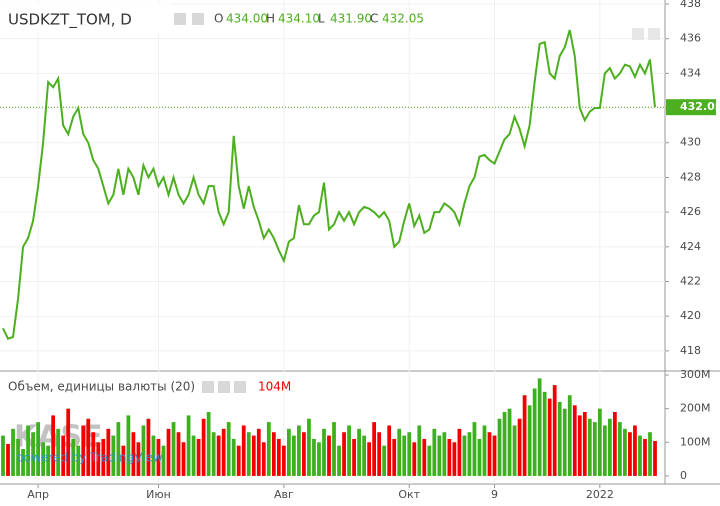  Describe the element at coordinates (690, 38) in the screenshot. I see `y-tick-label: 436` at that location.